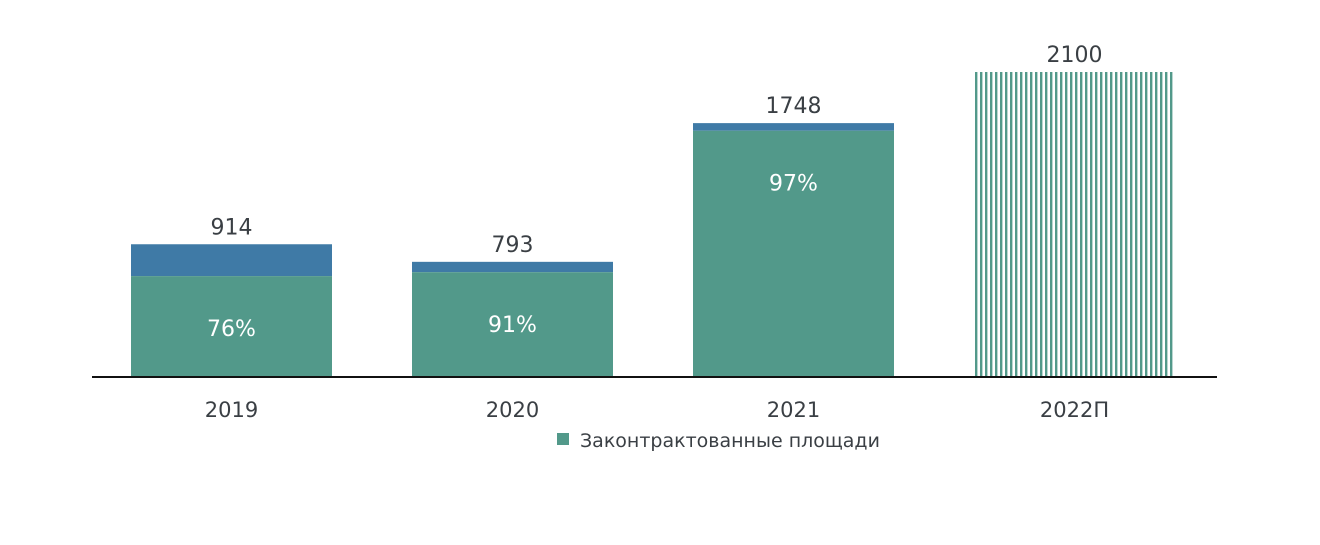 The height and width of the screenshot is (545, 1320). Describe the element at coordinates (231, 260) in the screenshot. I see `bar-remainder-2019` at that location.